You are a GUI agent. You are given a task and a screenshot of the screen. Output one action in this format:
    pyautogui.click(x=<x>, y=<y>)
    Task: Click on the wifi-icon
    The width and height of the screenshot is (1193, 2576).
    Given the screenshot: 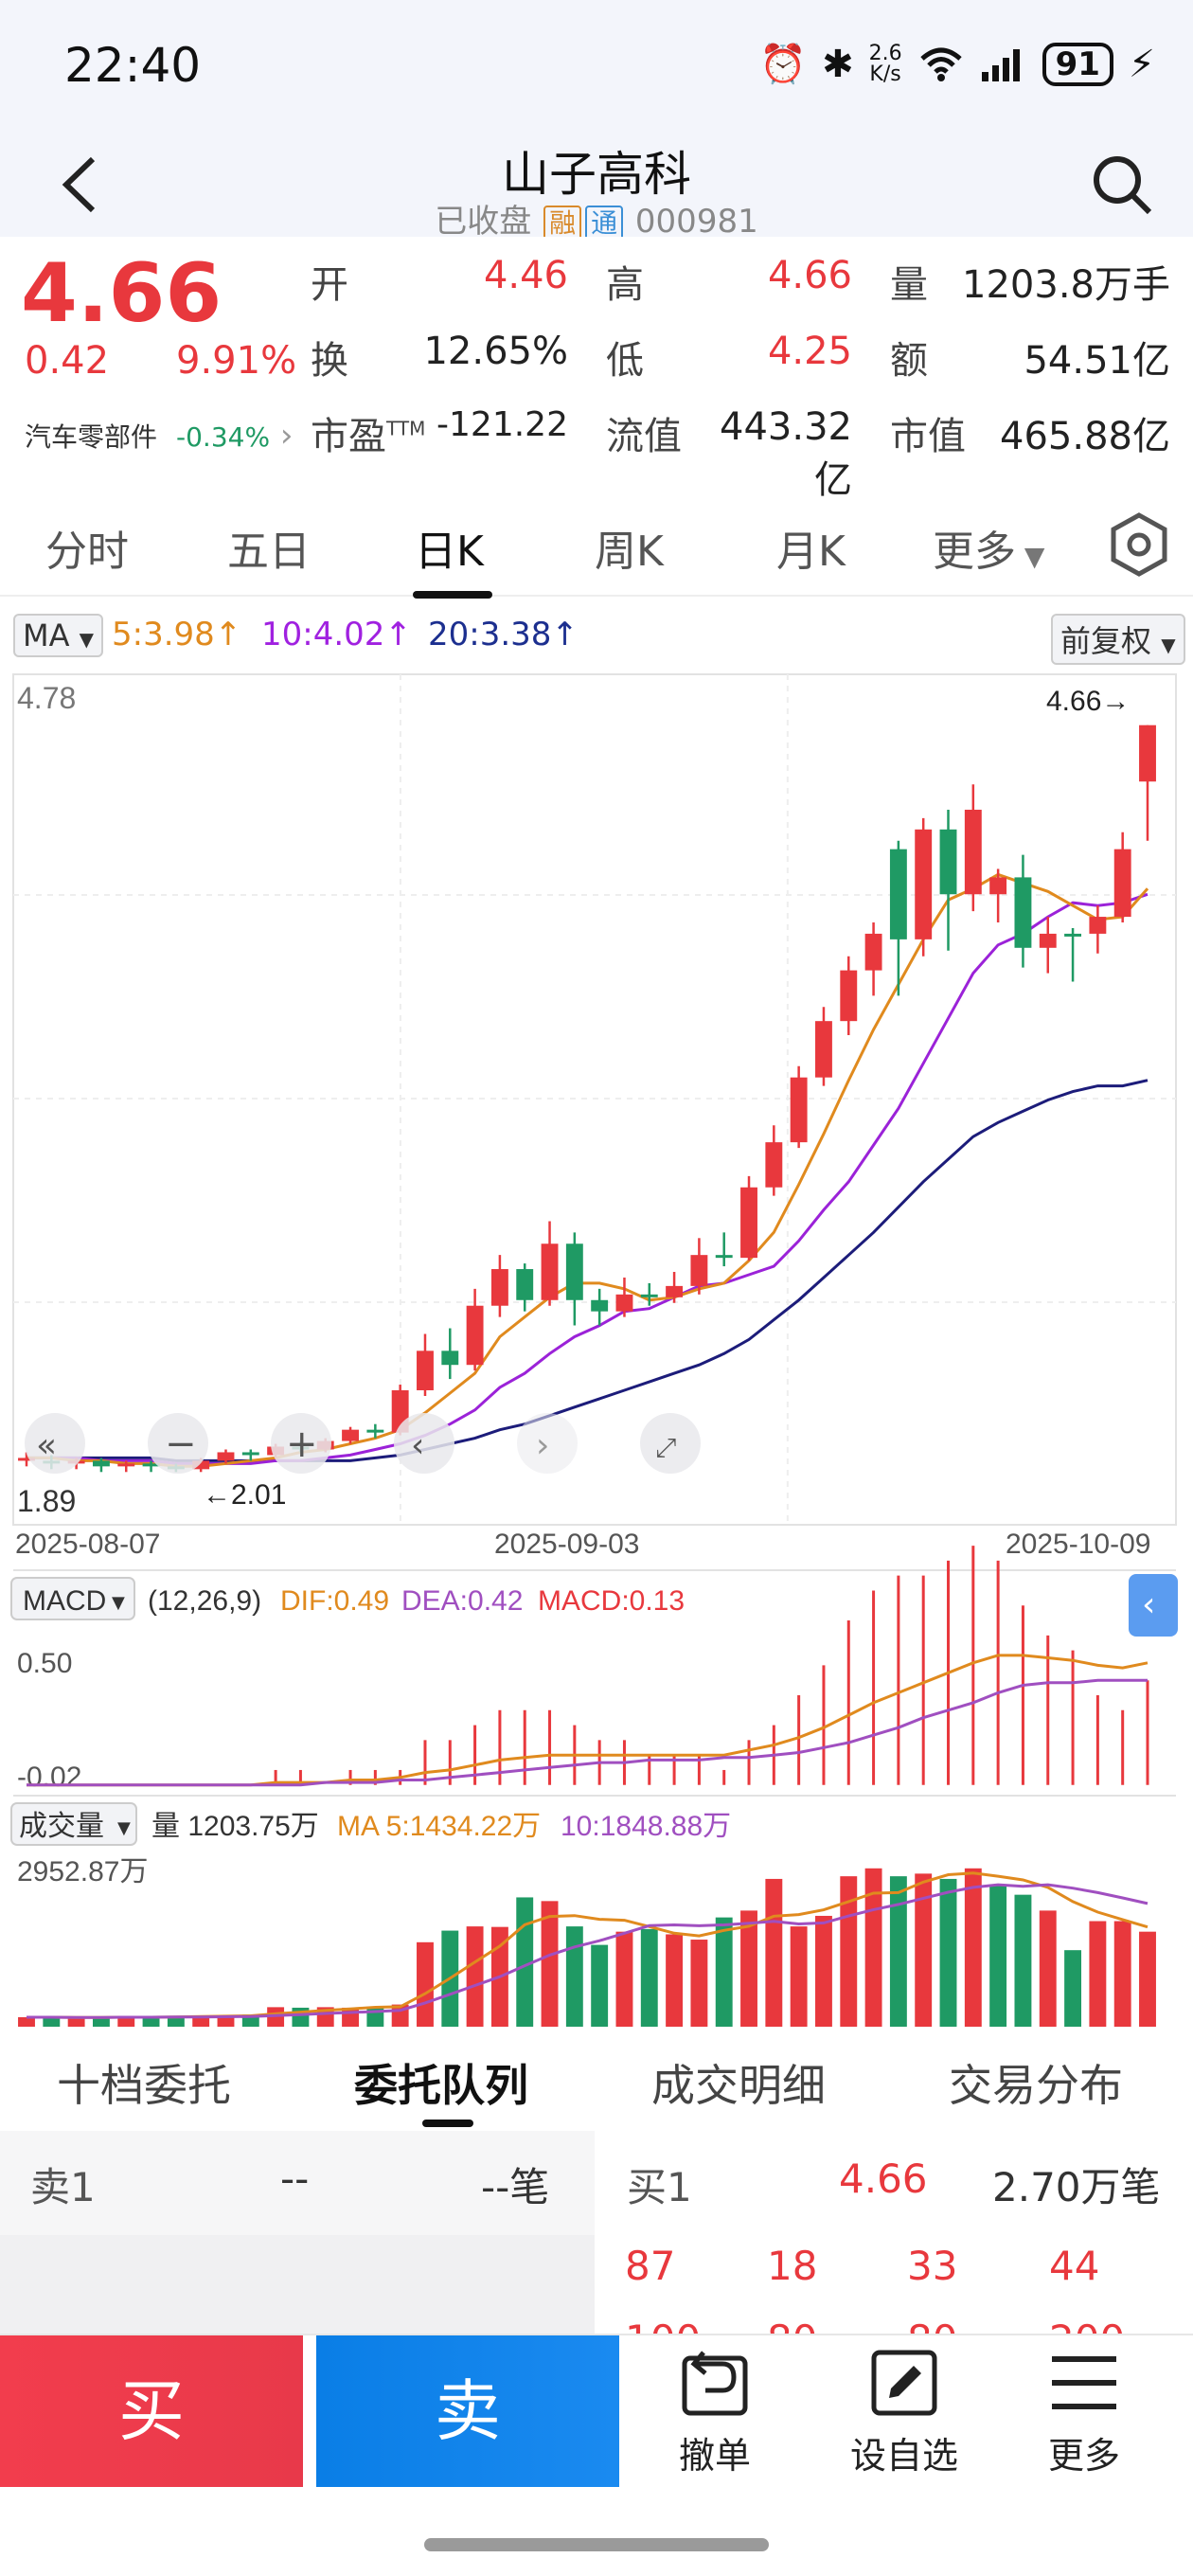 What is the action you would take?
    pyautogui.click(x=940, y=64)
    